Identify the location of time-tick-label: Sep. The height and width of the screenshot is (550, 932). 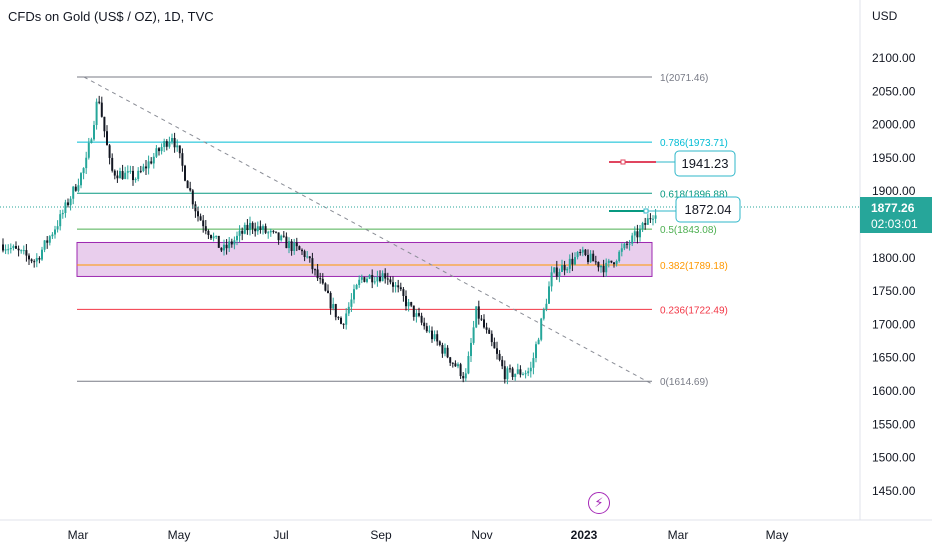
(381, 535).